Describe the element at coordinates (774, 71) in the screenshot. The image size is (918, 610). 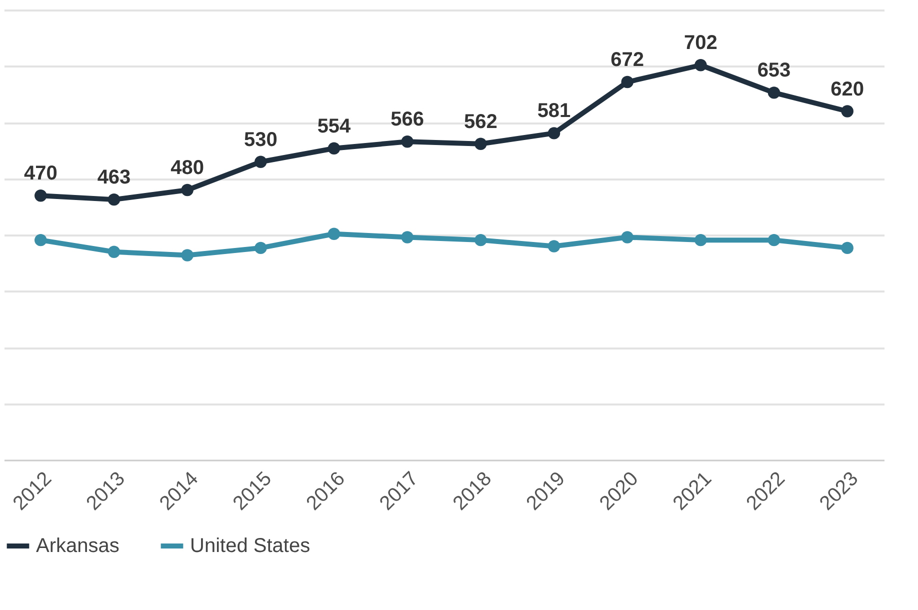
I see `data-label: 653` at that location.